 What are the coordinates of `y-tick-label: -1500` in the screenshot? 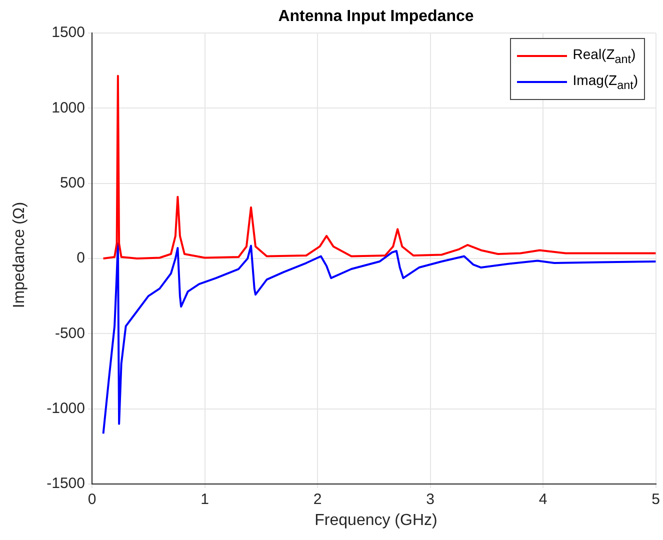 It's located at (65, 483).